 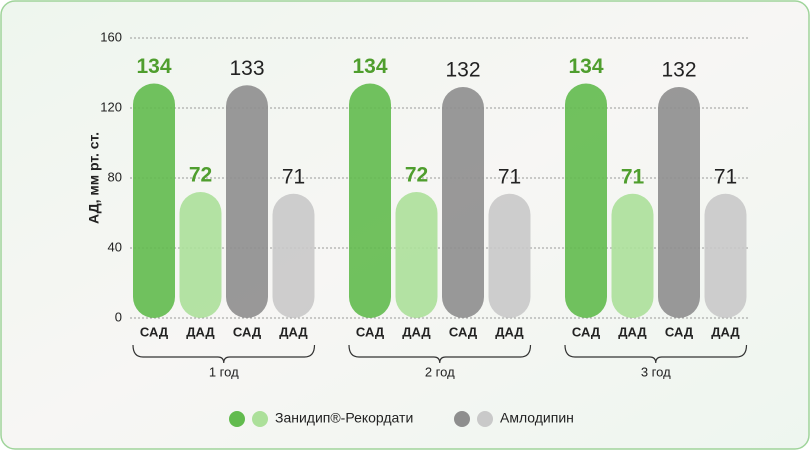 What do you see at coordinates (246, 68) in the screenshot?
I see `value-label: 133` at bounding box center [246, 68].